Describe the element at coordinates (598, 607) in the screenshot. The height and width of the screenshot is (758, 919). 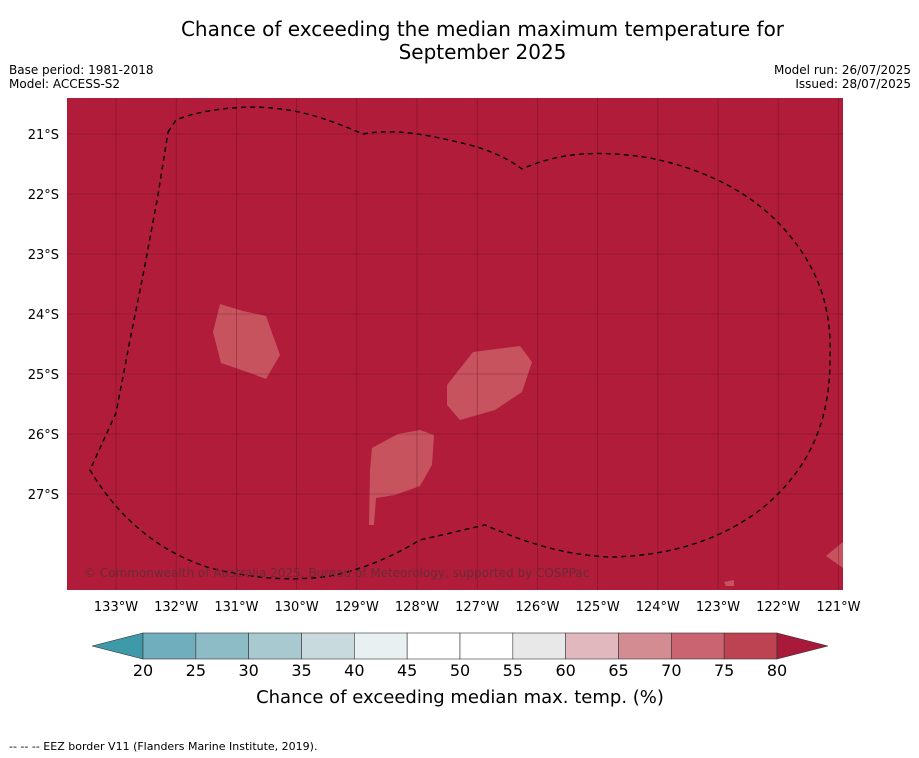
I see `longitude-label: 125°W` at that location.